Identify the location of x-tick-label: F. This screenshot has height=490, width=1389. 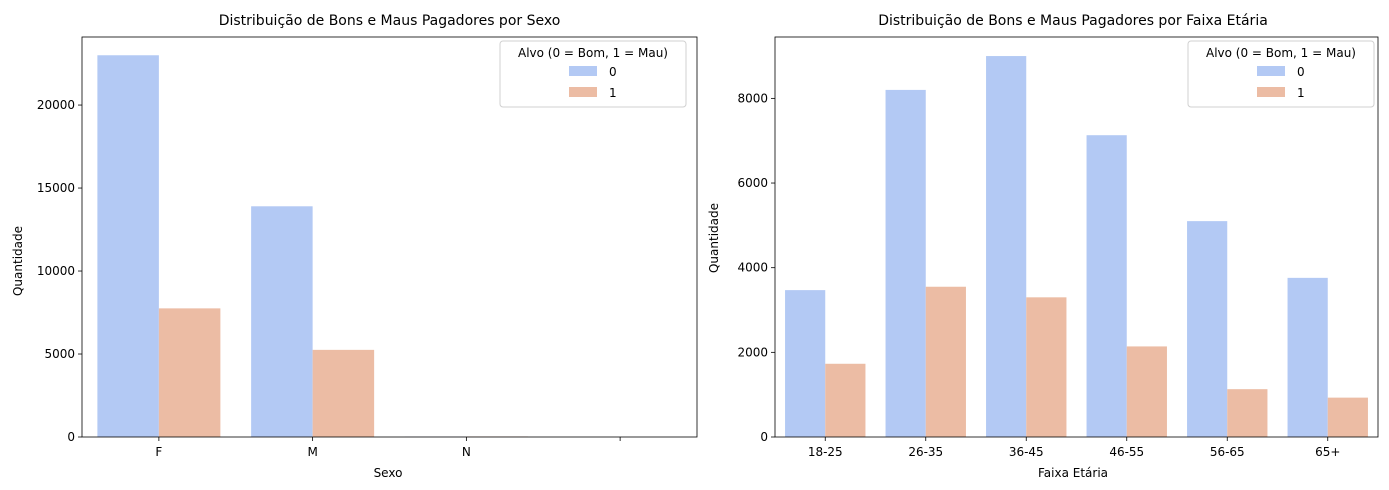
(158, 452).